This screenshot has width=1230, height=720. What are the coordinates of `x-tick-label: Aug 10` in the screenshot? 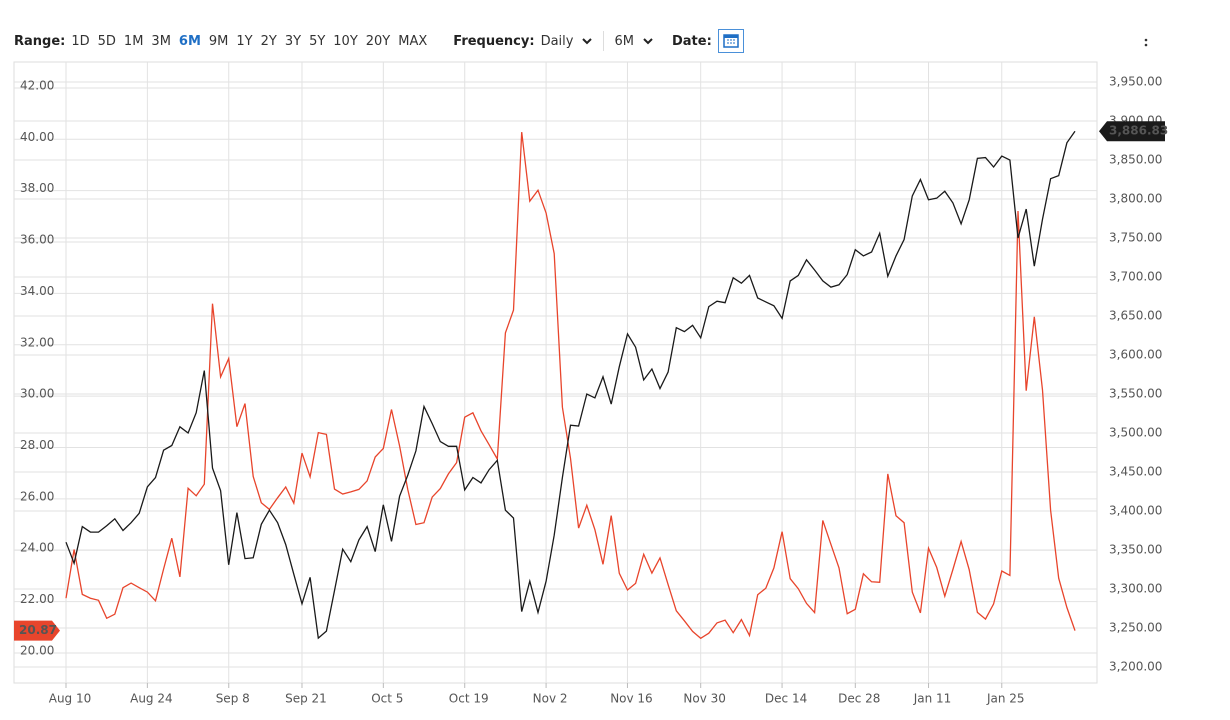 It's located at (70, 699).